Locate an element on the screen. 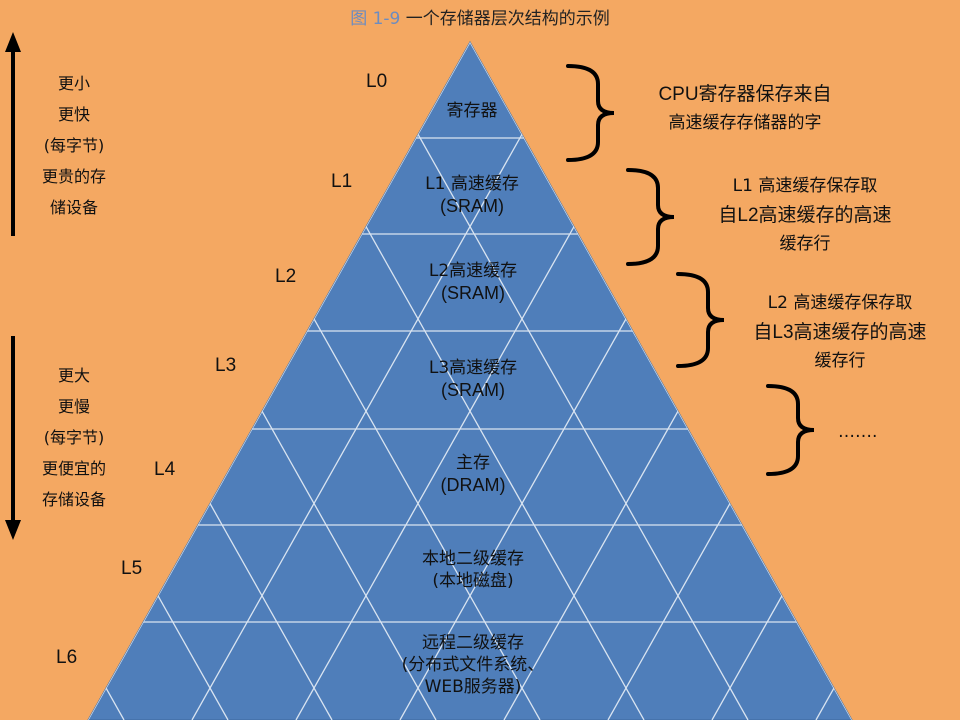 The height and width of the screenshot is (720, 960). note-l1: L1 高速缓存保存取 自L2高速缓存的高速 缓存行 is located at coordinates (805, 215).